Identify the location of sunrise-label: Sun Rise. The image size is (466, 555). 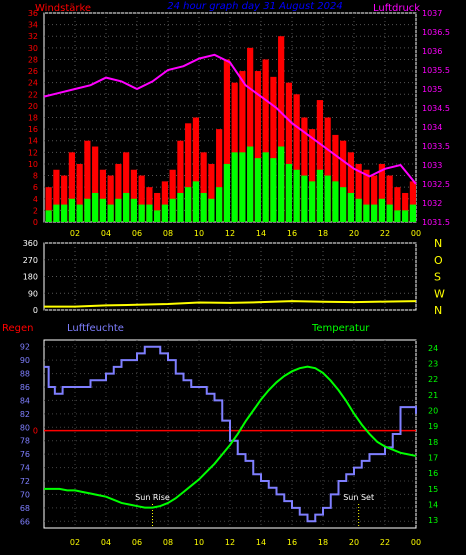
(152, 497).